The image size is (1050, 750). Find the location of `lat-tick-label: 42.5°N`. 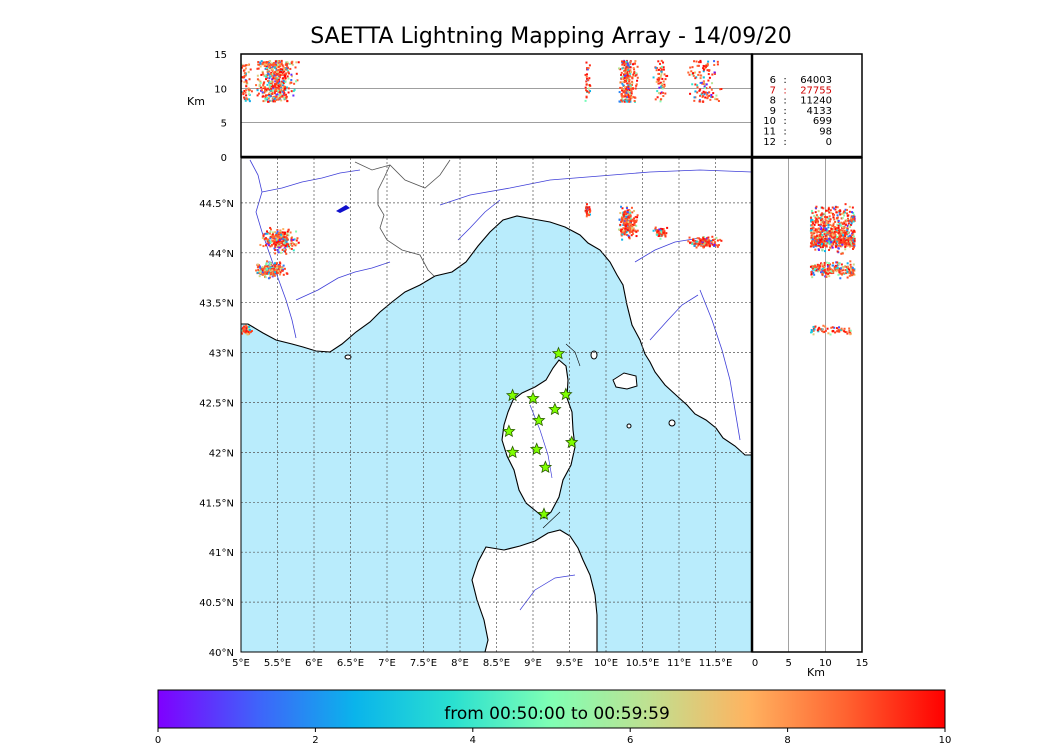

lat-tick-label: 42.5°N is located at coordinates (216, 404).